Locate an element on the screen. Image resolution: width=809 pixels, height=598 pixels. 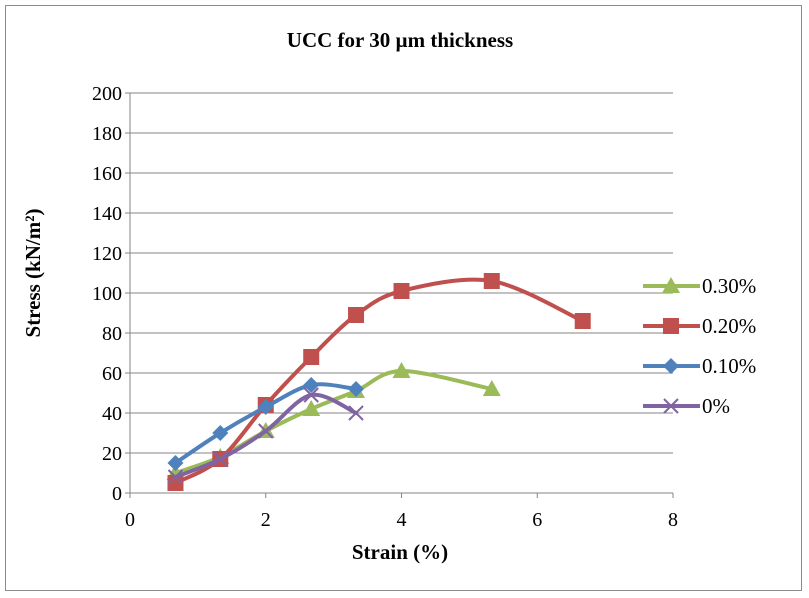
y-tick-label: 20 is located at coordinates (112, 454).